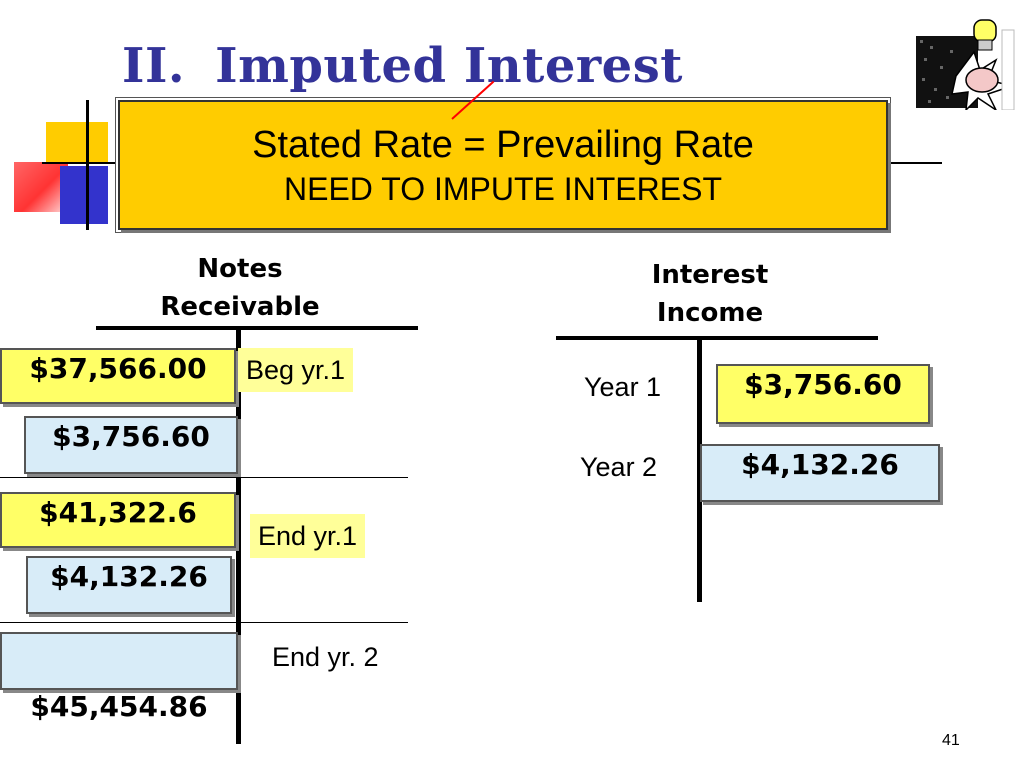 The width and height of the screenshot is (1024, 768). What do you see at coordinates (118, 376) in the screenshot?
I see `nr-amount-beg-yr1: $37,566.00` at bounding box center [118, 376].